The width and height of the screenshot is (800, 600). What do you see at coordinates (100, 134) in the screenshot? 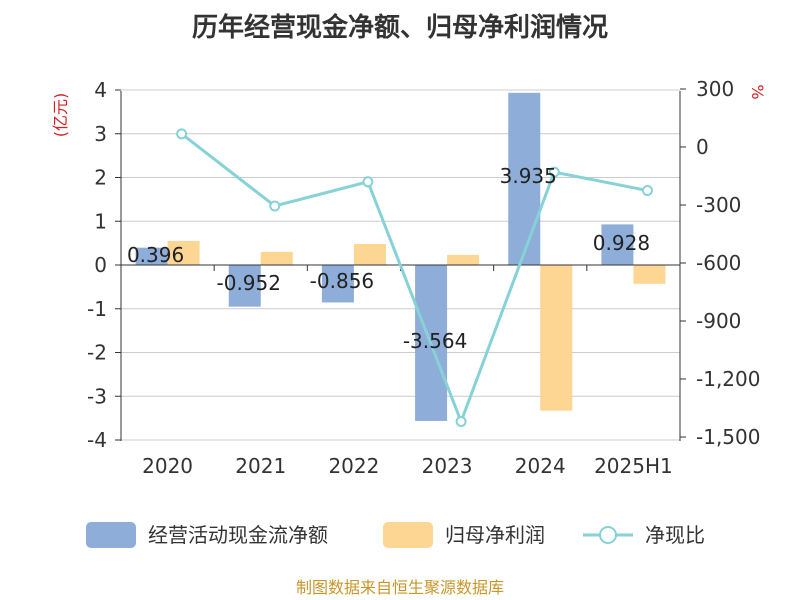
I see `left-tick-label: 3` at bounding box center [100, 134].